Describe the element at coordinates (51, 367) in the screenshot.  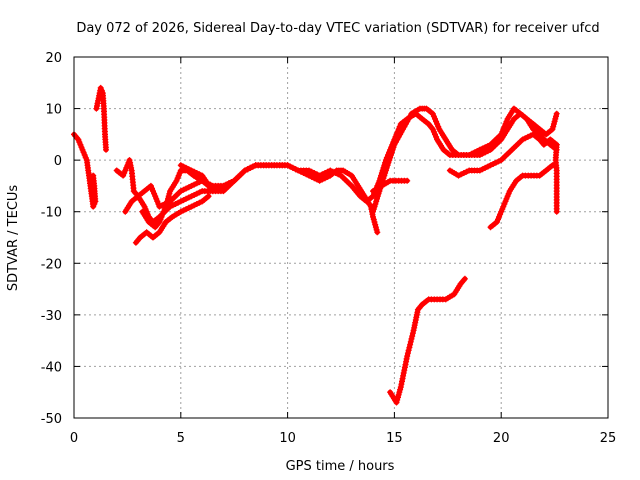
I see `y-tick-label: -40` at that location.